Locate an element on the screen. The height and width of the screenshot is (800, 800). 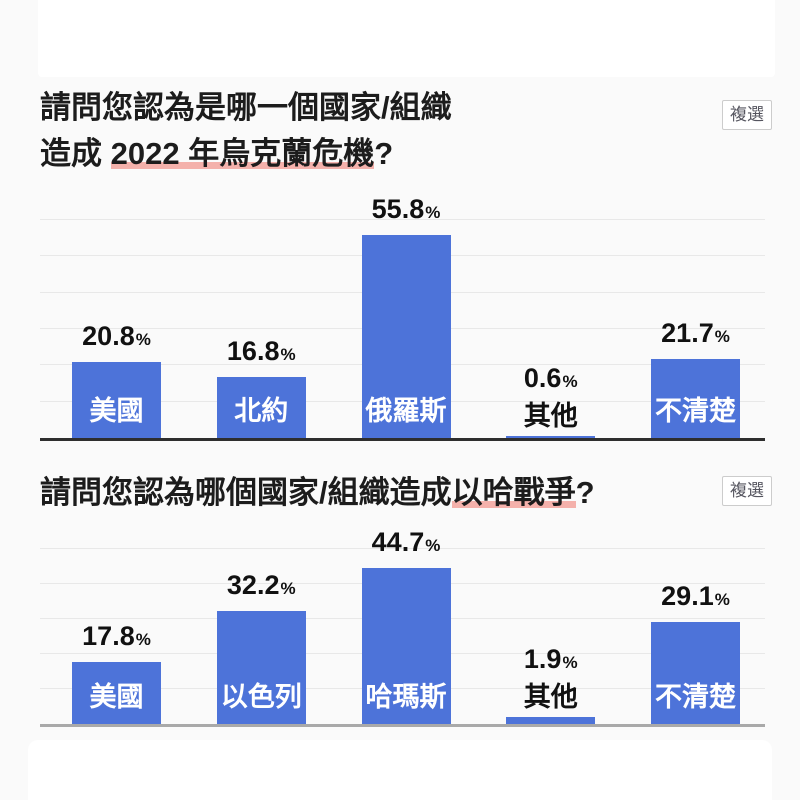
value-number: 16.8 is located at coordinates (253, 350).